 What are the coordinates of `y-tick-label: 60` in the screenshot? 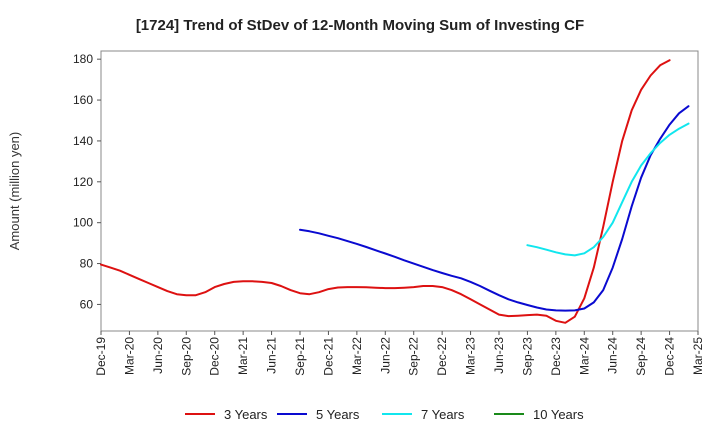 It's located at (87, 304).